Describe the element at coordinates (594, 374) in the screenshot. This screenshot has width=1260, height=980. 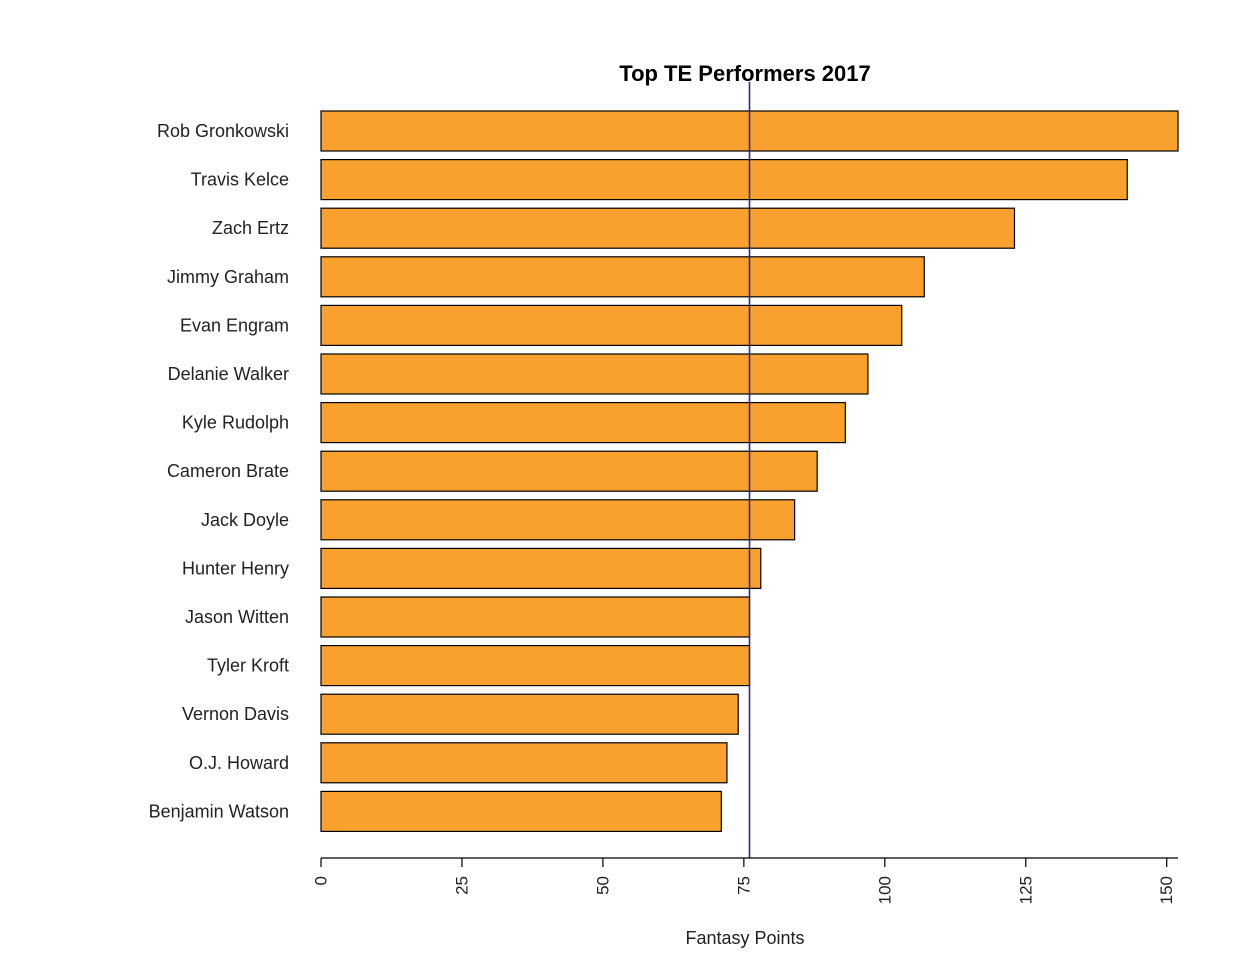
I see `bar-delanie-walker` at that location.